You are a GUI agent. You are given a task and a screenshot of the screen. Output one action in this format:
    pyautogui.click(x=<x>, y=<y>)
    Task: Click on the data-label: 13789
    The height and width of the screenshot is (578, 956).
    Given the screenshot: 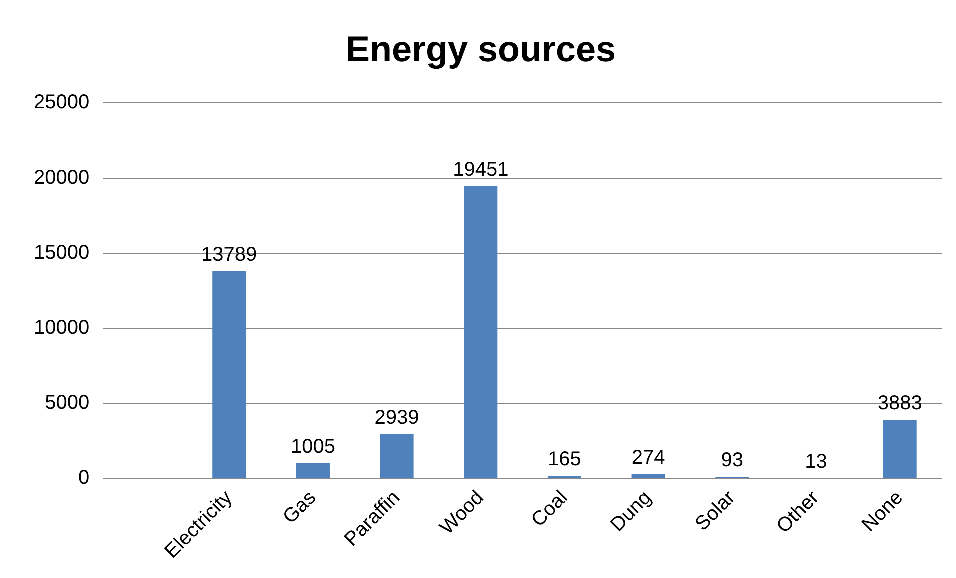 What is the action you would take?
    pyautogui.click(x=230, y=255)
    